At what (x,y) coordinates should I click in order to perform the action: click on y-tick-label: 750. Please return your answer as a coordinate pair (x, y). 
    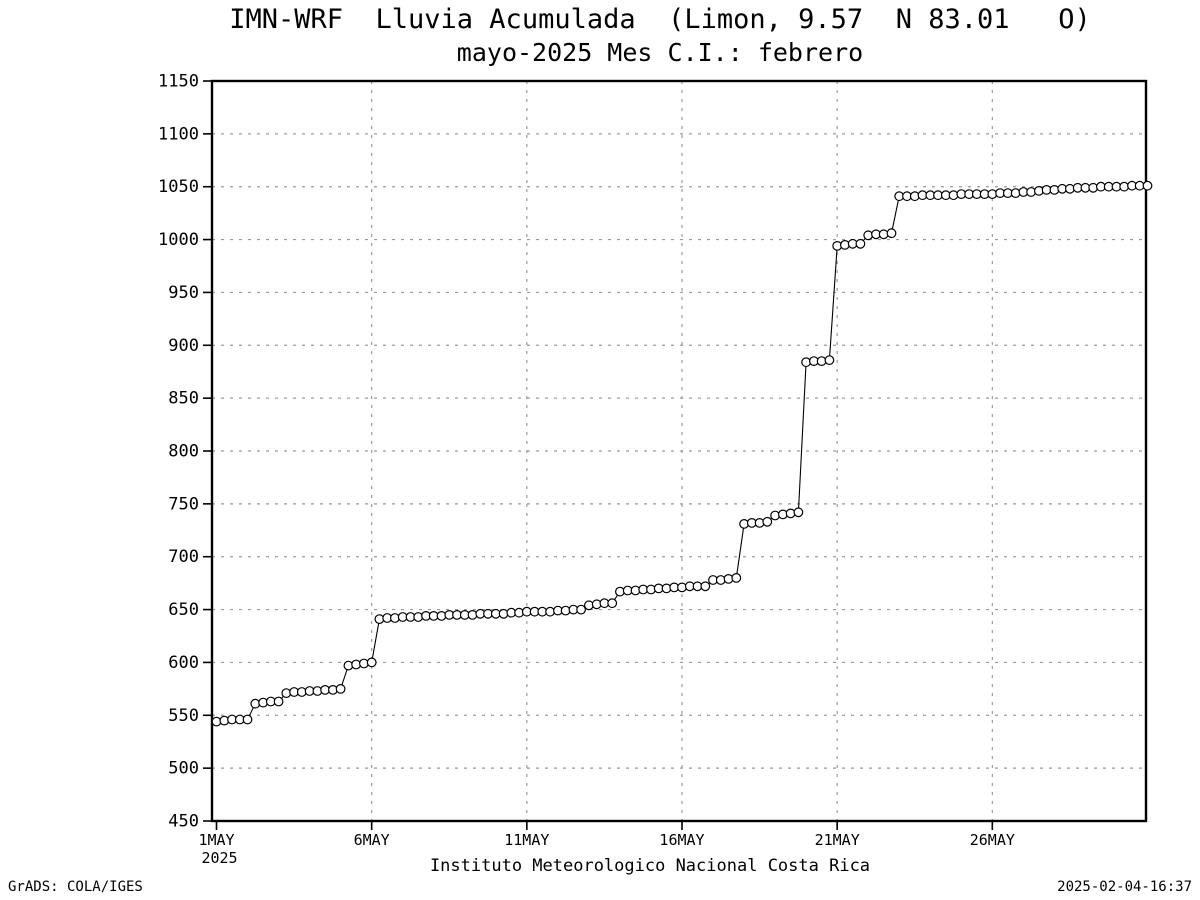
    Looking at the image, I should click on (183, 504).